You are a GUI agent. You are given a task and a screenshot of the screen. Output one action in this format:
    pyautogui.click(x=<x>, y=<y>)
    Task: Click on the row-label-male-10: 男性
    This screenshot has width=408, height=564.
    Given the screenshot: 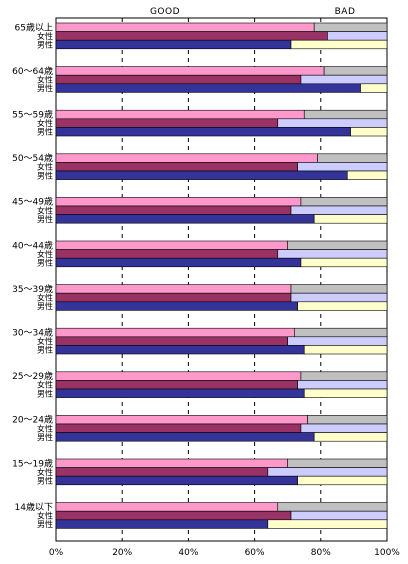 What is the action you would take?
    pyautogui.click(x=45, y=481)
    